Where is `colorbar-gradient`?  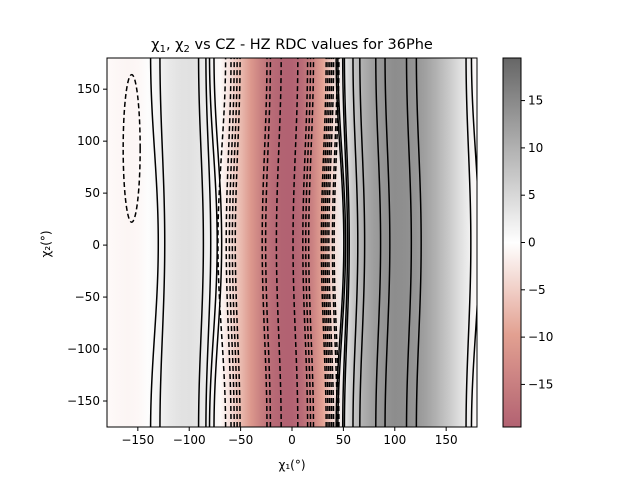
colorbar-gradient is located at coordinates (512, 242).